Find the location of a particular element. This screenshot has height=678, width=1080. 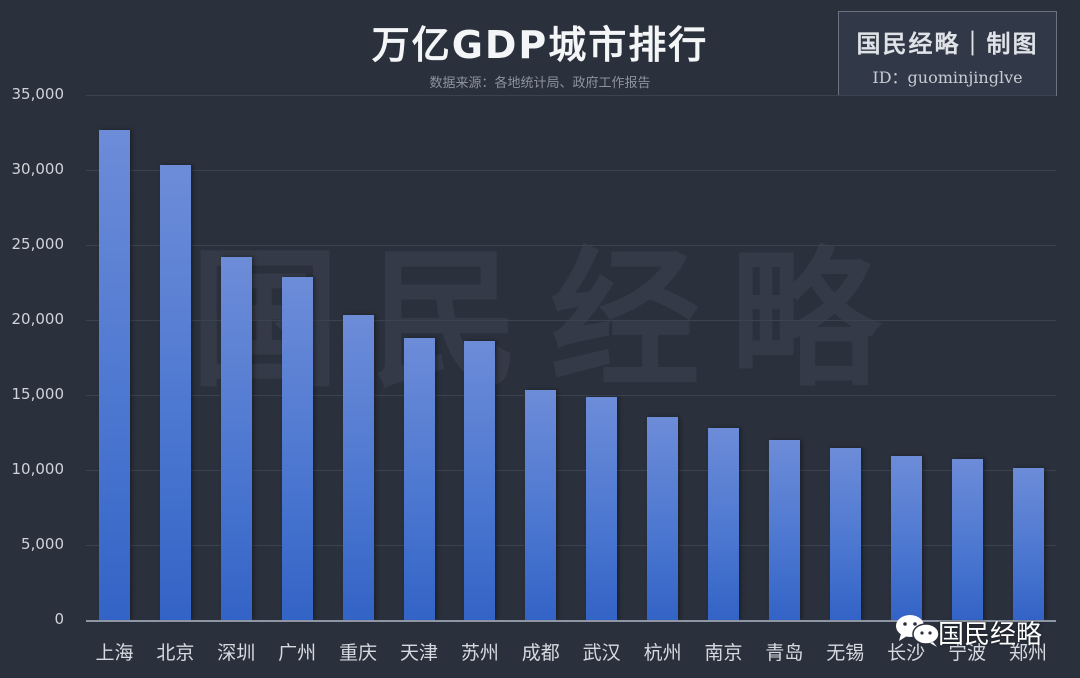

x-tick-label: 青岛 is located at coordinates (784, 653).